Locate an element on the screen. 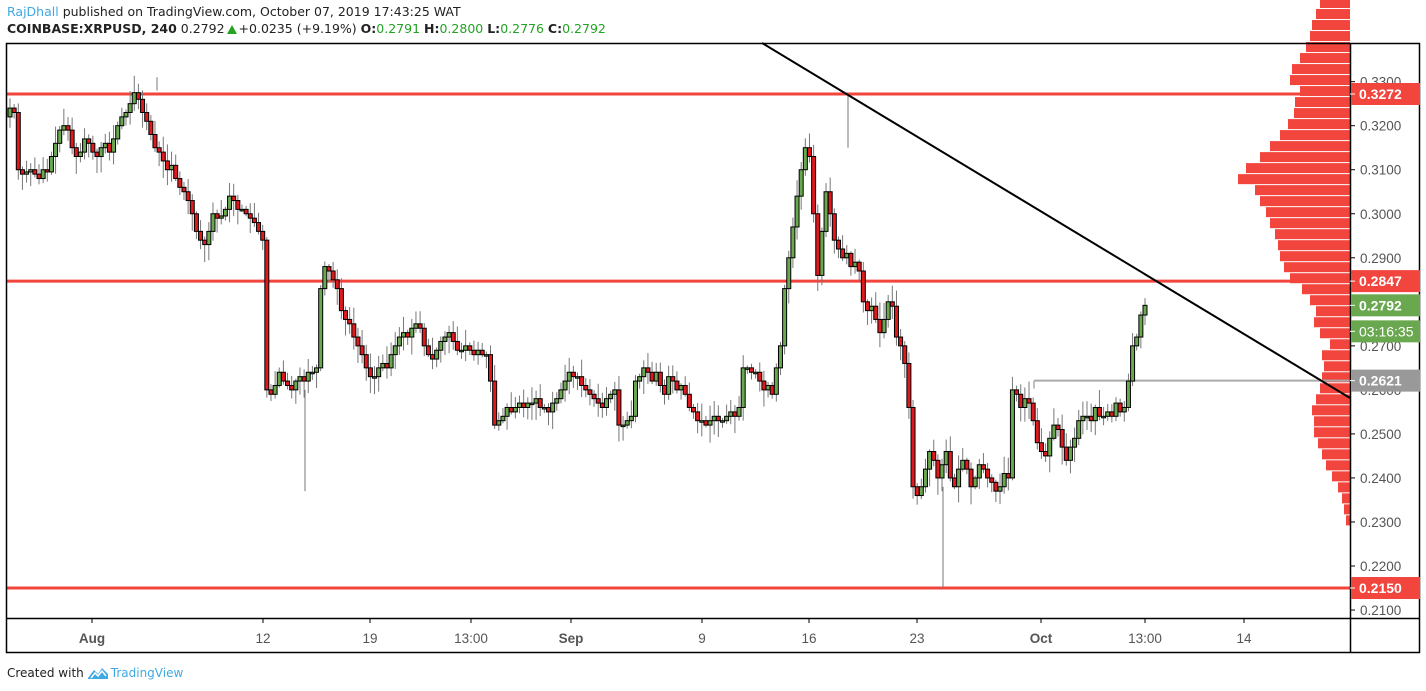 The image size is (1426, 691). symbol-name: COINBASE:XRPUSD, 240 is located at coordinates (92, 28).